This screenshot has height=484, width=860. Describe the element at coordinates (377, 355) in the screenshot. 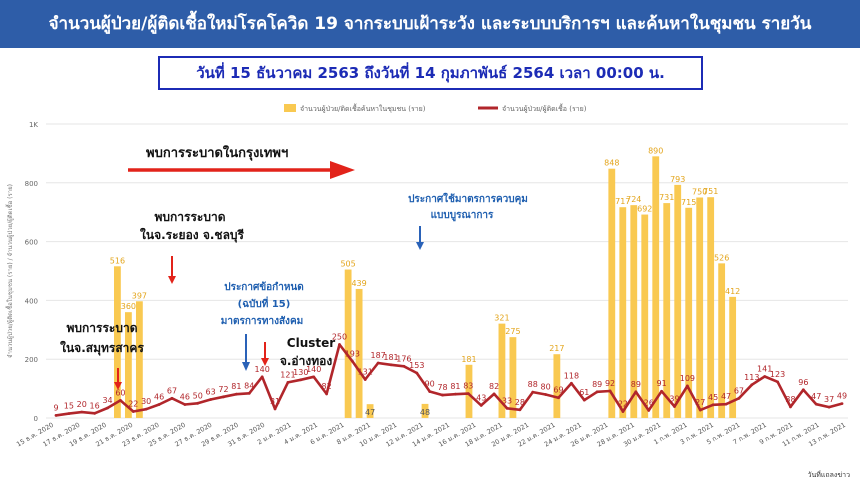

I see `line-label: 187` at that location.